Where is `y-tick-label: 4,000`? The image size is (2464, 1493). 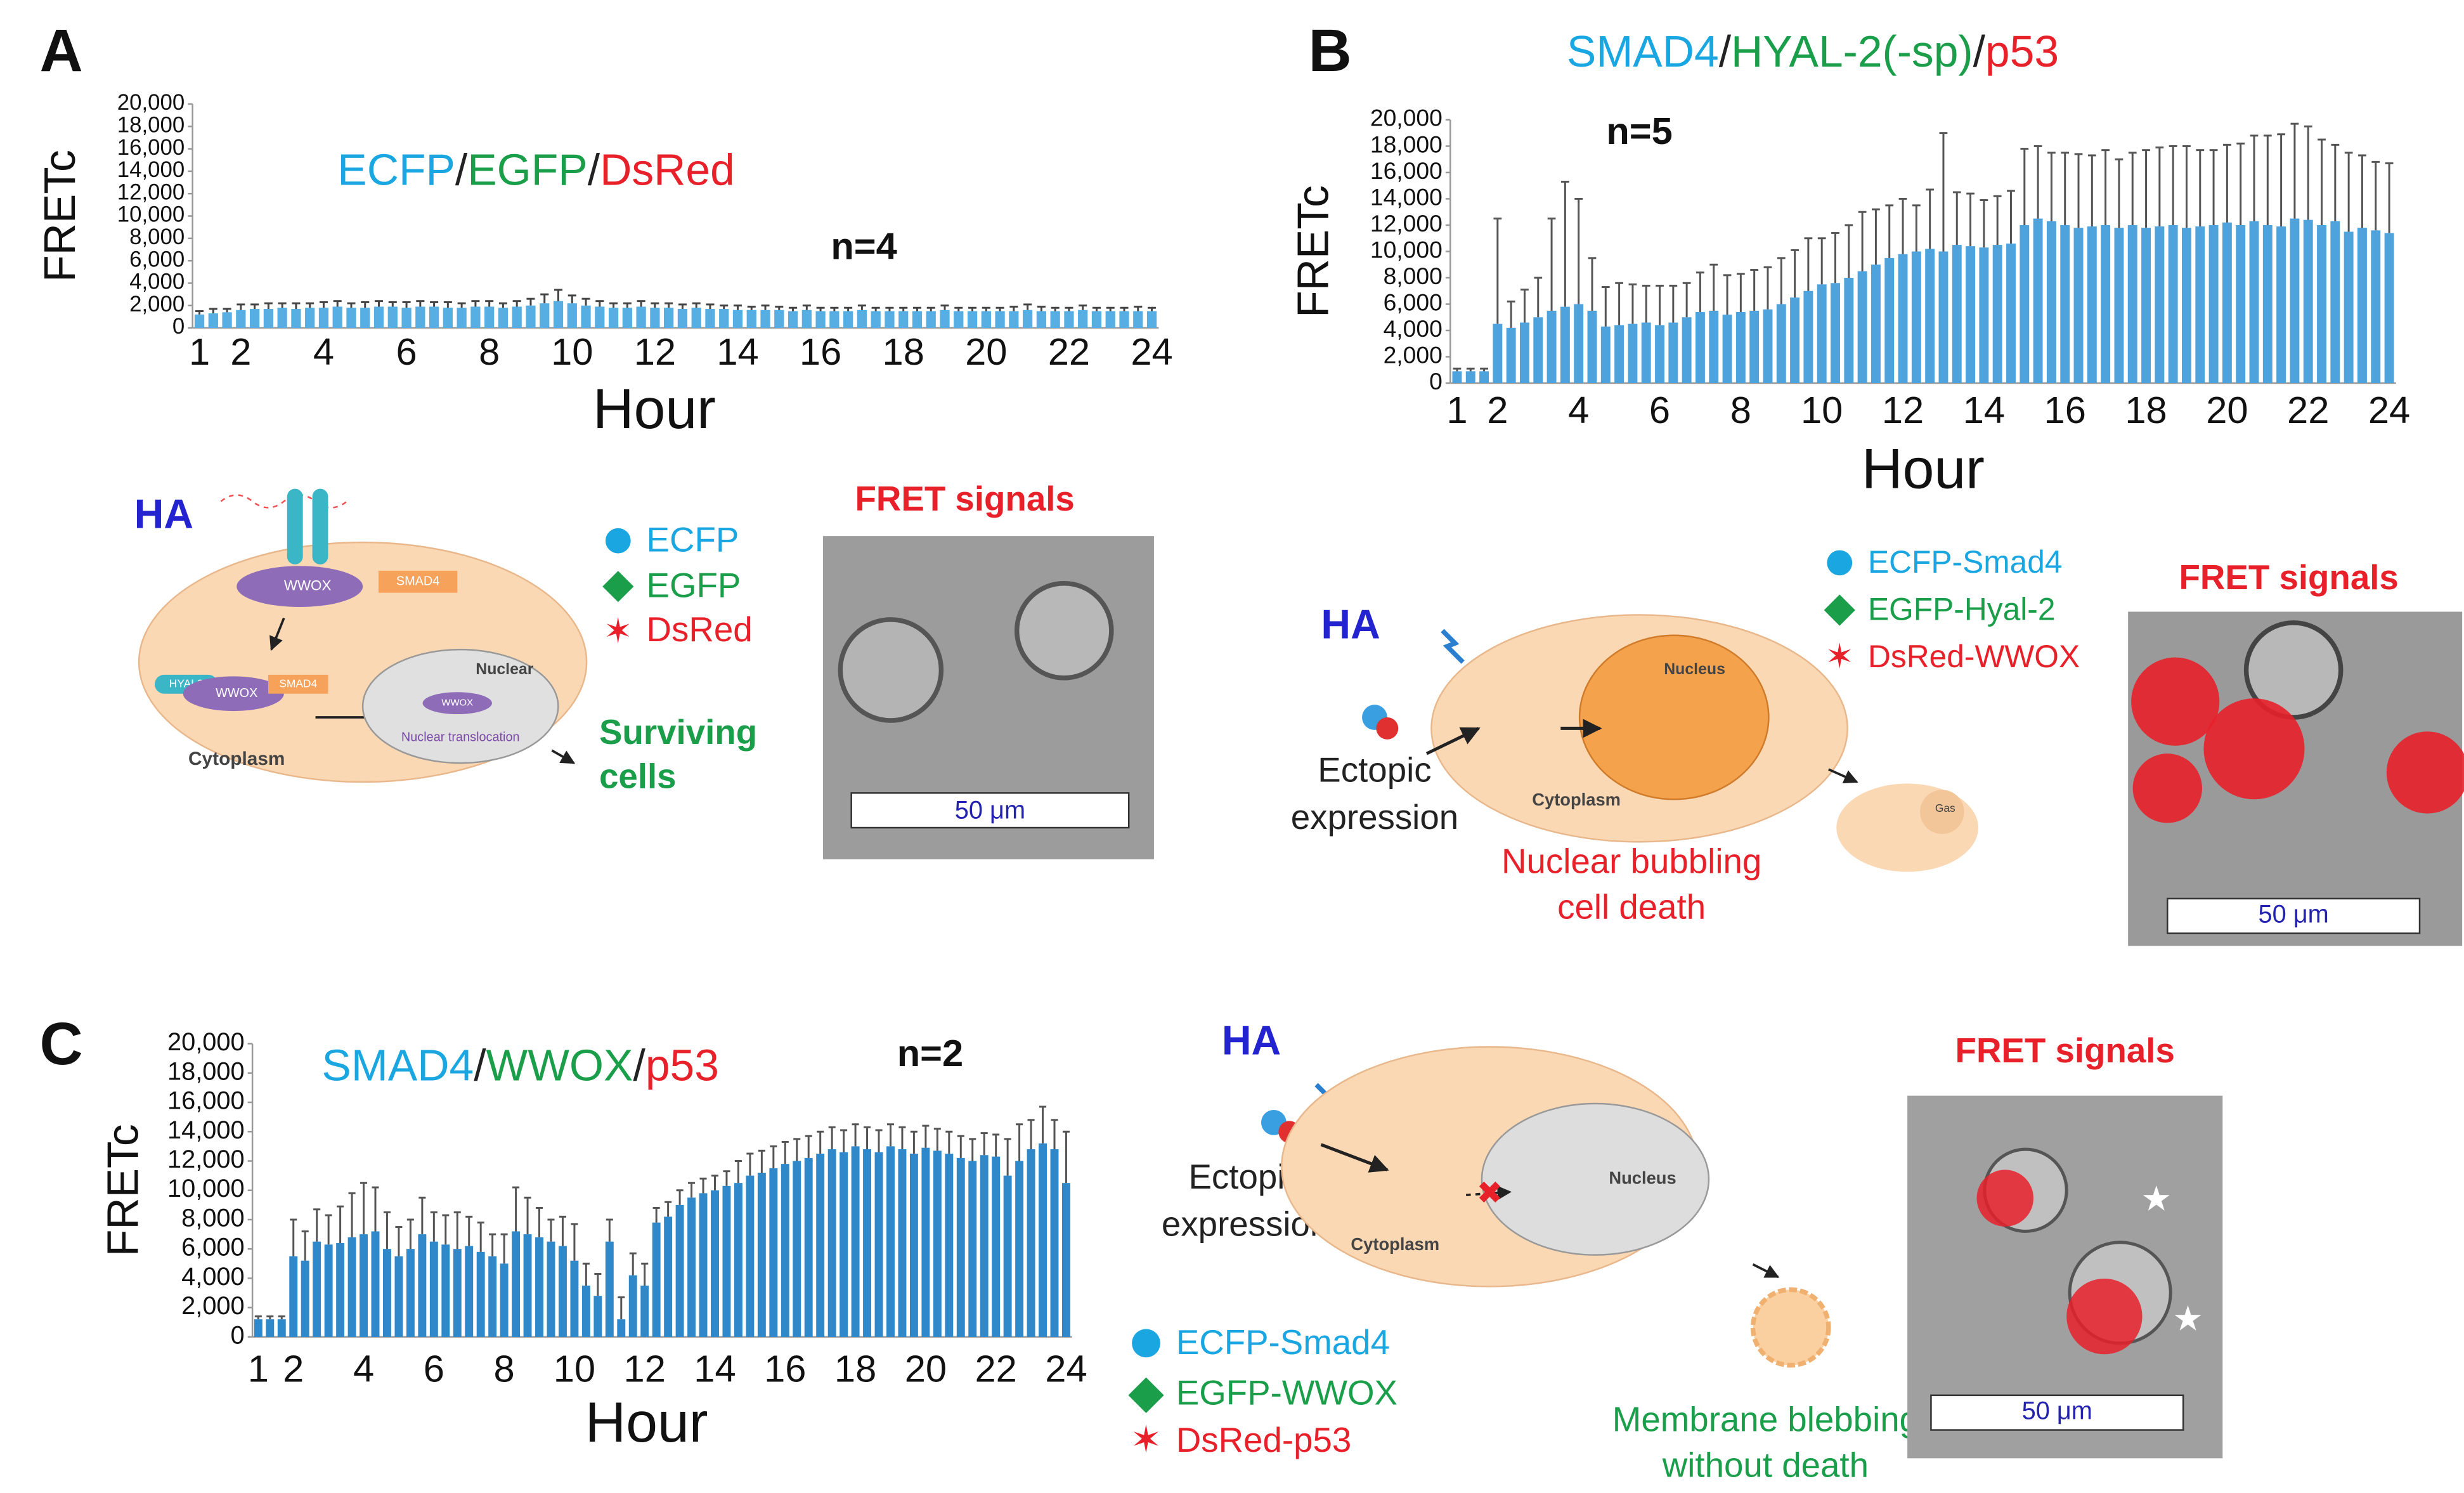 y-tick-label: 4,000 is located at coordinates (1413, 328).